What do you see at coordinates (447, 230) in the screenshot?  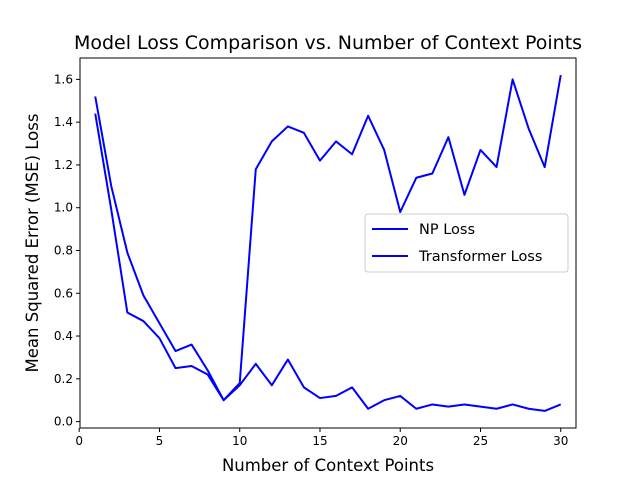 I see `legend-label-np-loss: NP Loss` at bounding box center [447, 230].